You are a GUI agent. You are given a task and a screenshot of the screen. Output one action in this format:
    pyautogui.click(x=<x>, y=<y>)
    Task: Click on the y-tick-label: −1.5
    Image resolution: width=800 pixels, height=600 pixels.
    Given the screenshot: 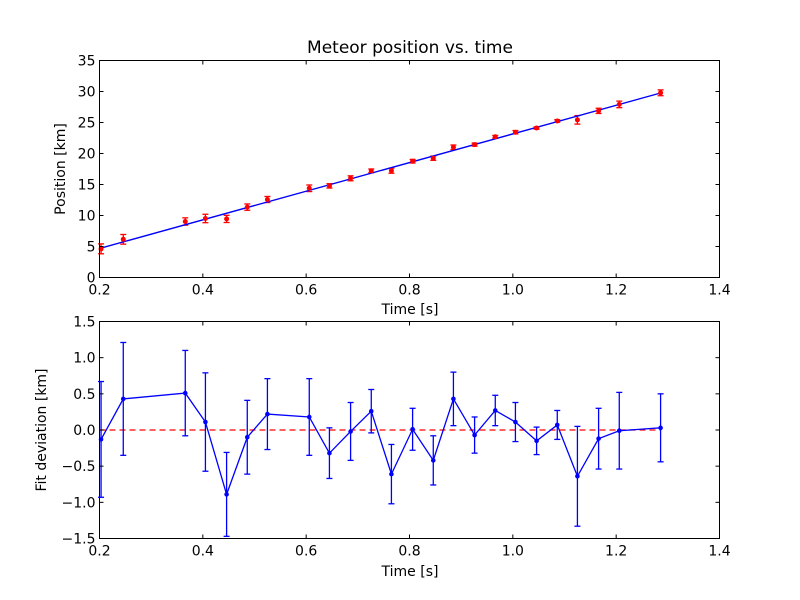 What is the action you would take?
    pyautogui.click(x=79, y=540)
    